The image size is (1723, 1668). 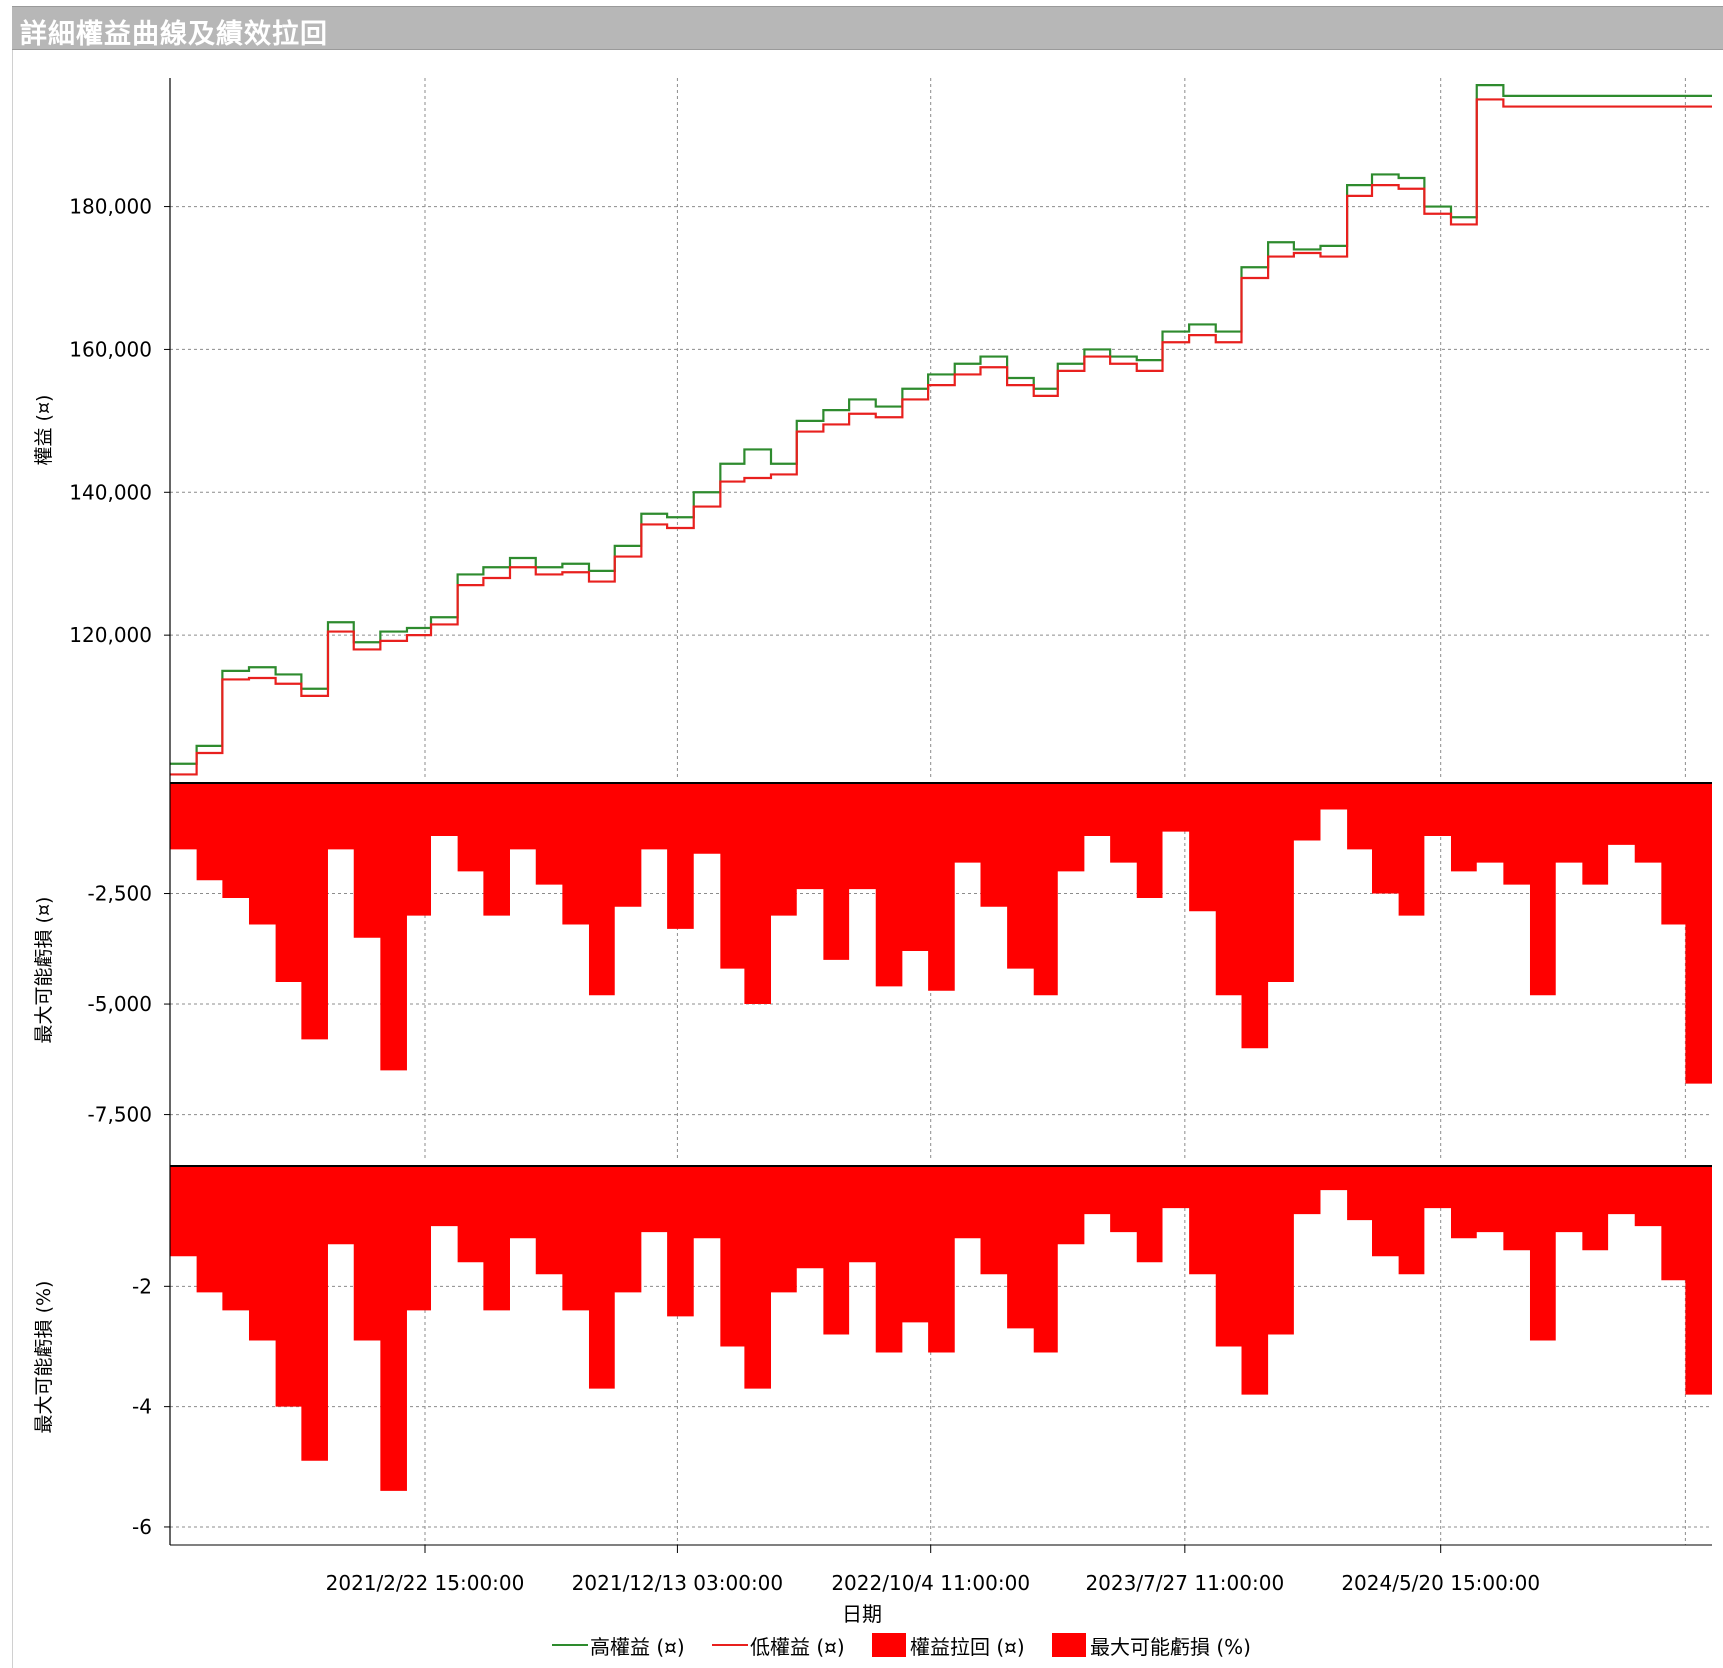 I want to click on x-tick-label: 2021/12/13 03:00:00, so click(x=677, y=1583).